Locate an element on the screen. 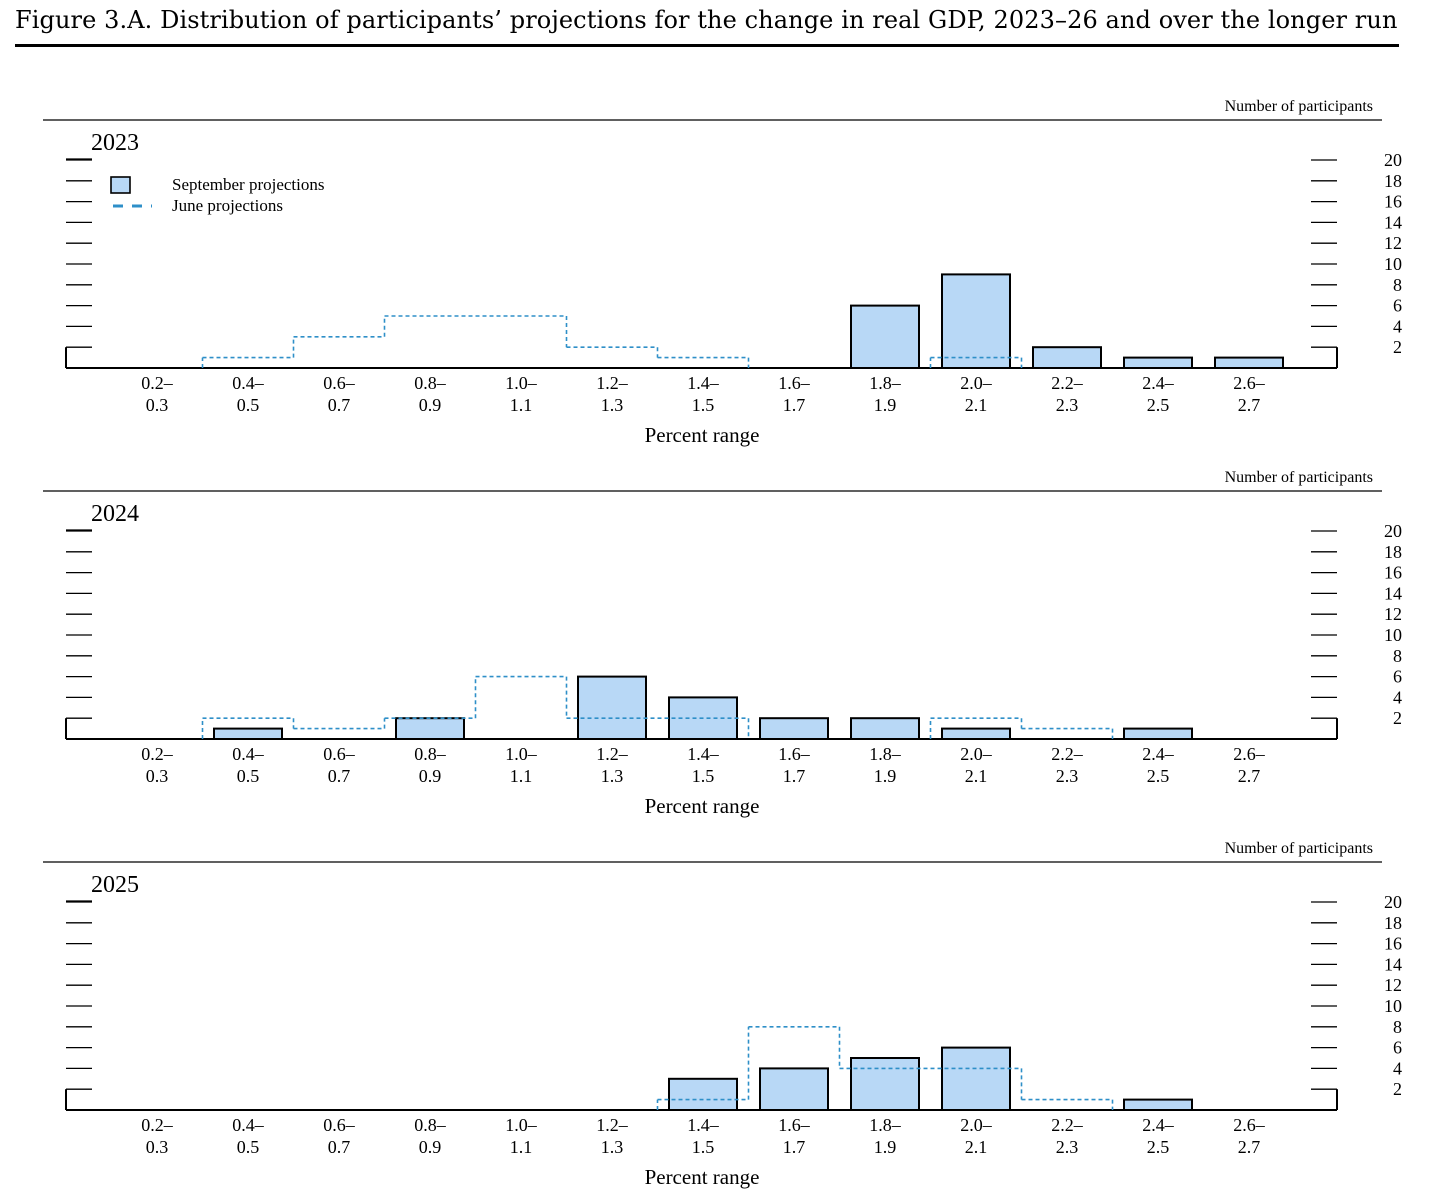 The height and width of the screenshot is (1200, 1456). x-axis-label: Percent range is located at coordinates (702, 1177).